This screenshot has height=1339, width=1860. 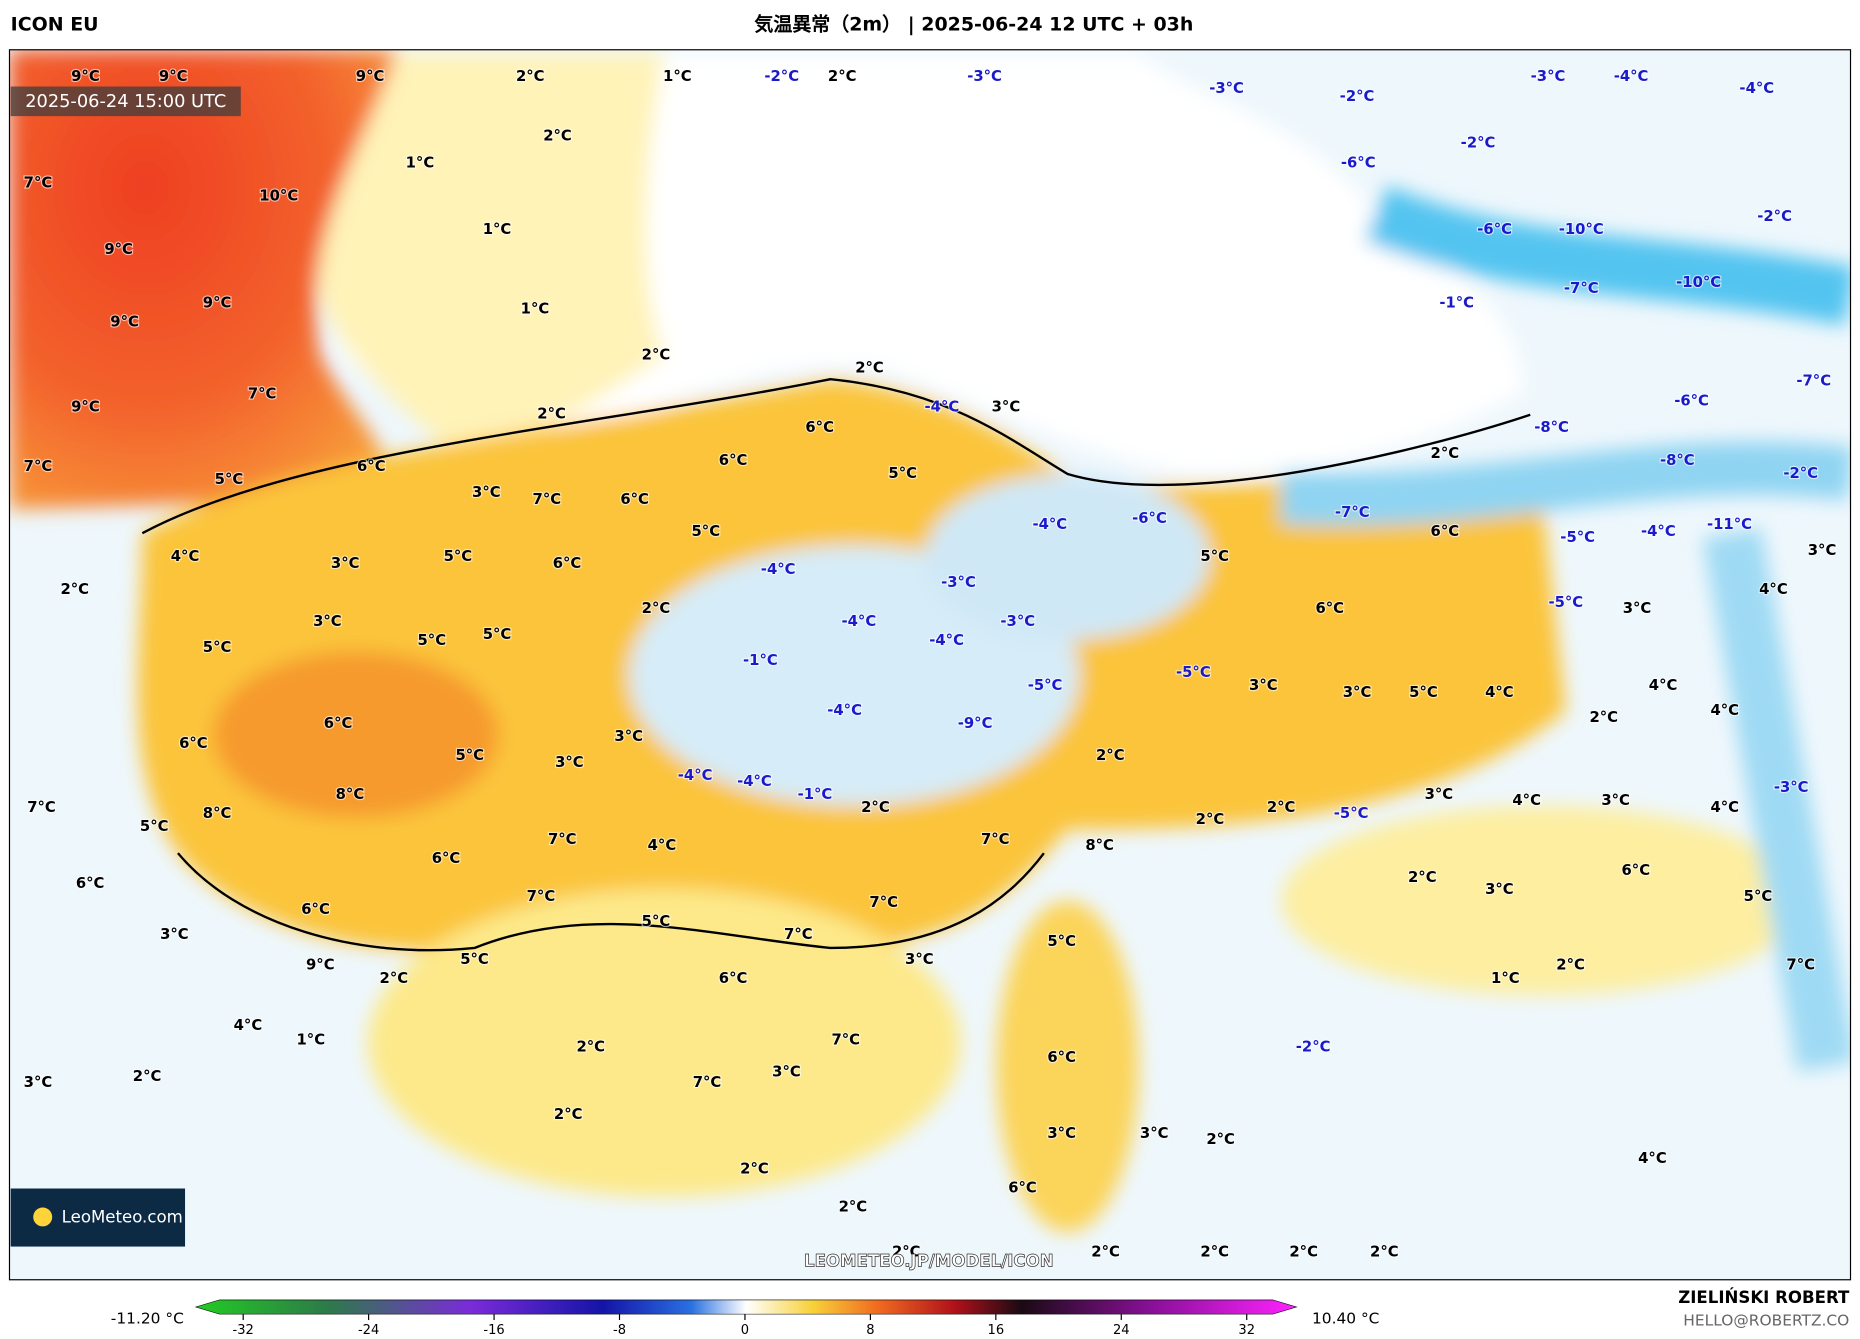 What do you see at coordinates (278, 196) in the screenshot?
I see `anomaly-label: 10°C` at bounding box center [278, 196].